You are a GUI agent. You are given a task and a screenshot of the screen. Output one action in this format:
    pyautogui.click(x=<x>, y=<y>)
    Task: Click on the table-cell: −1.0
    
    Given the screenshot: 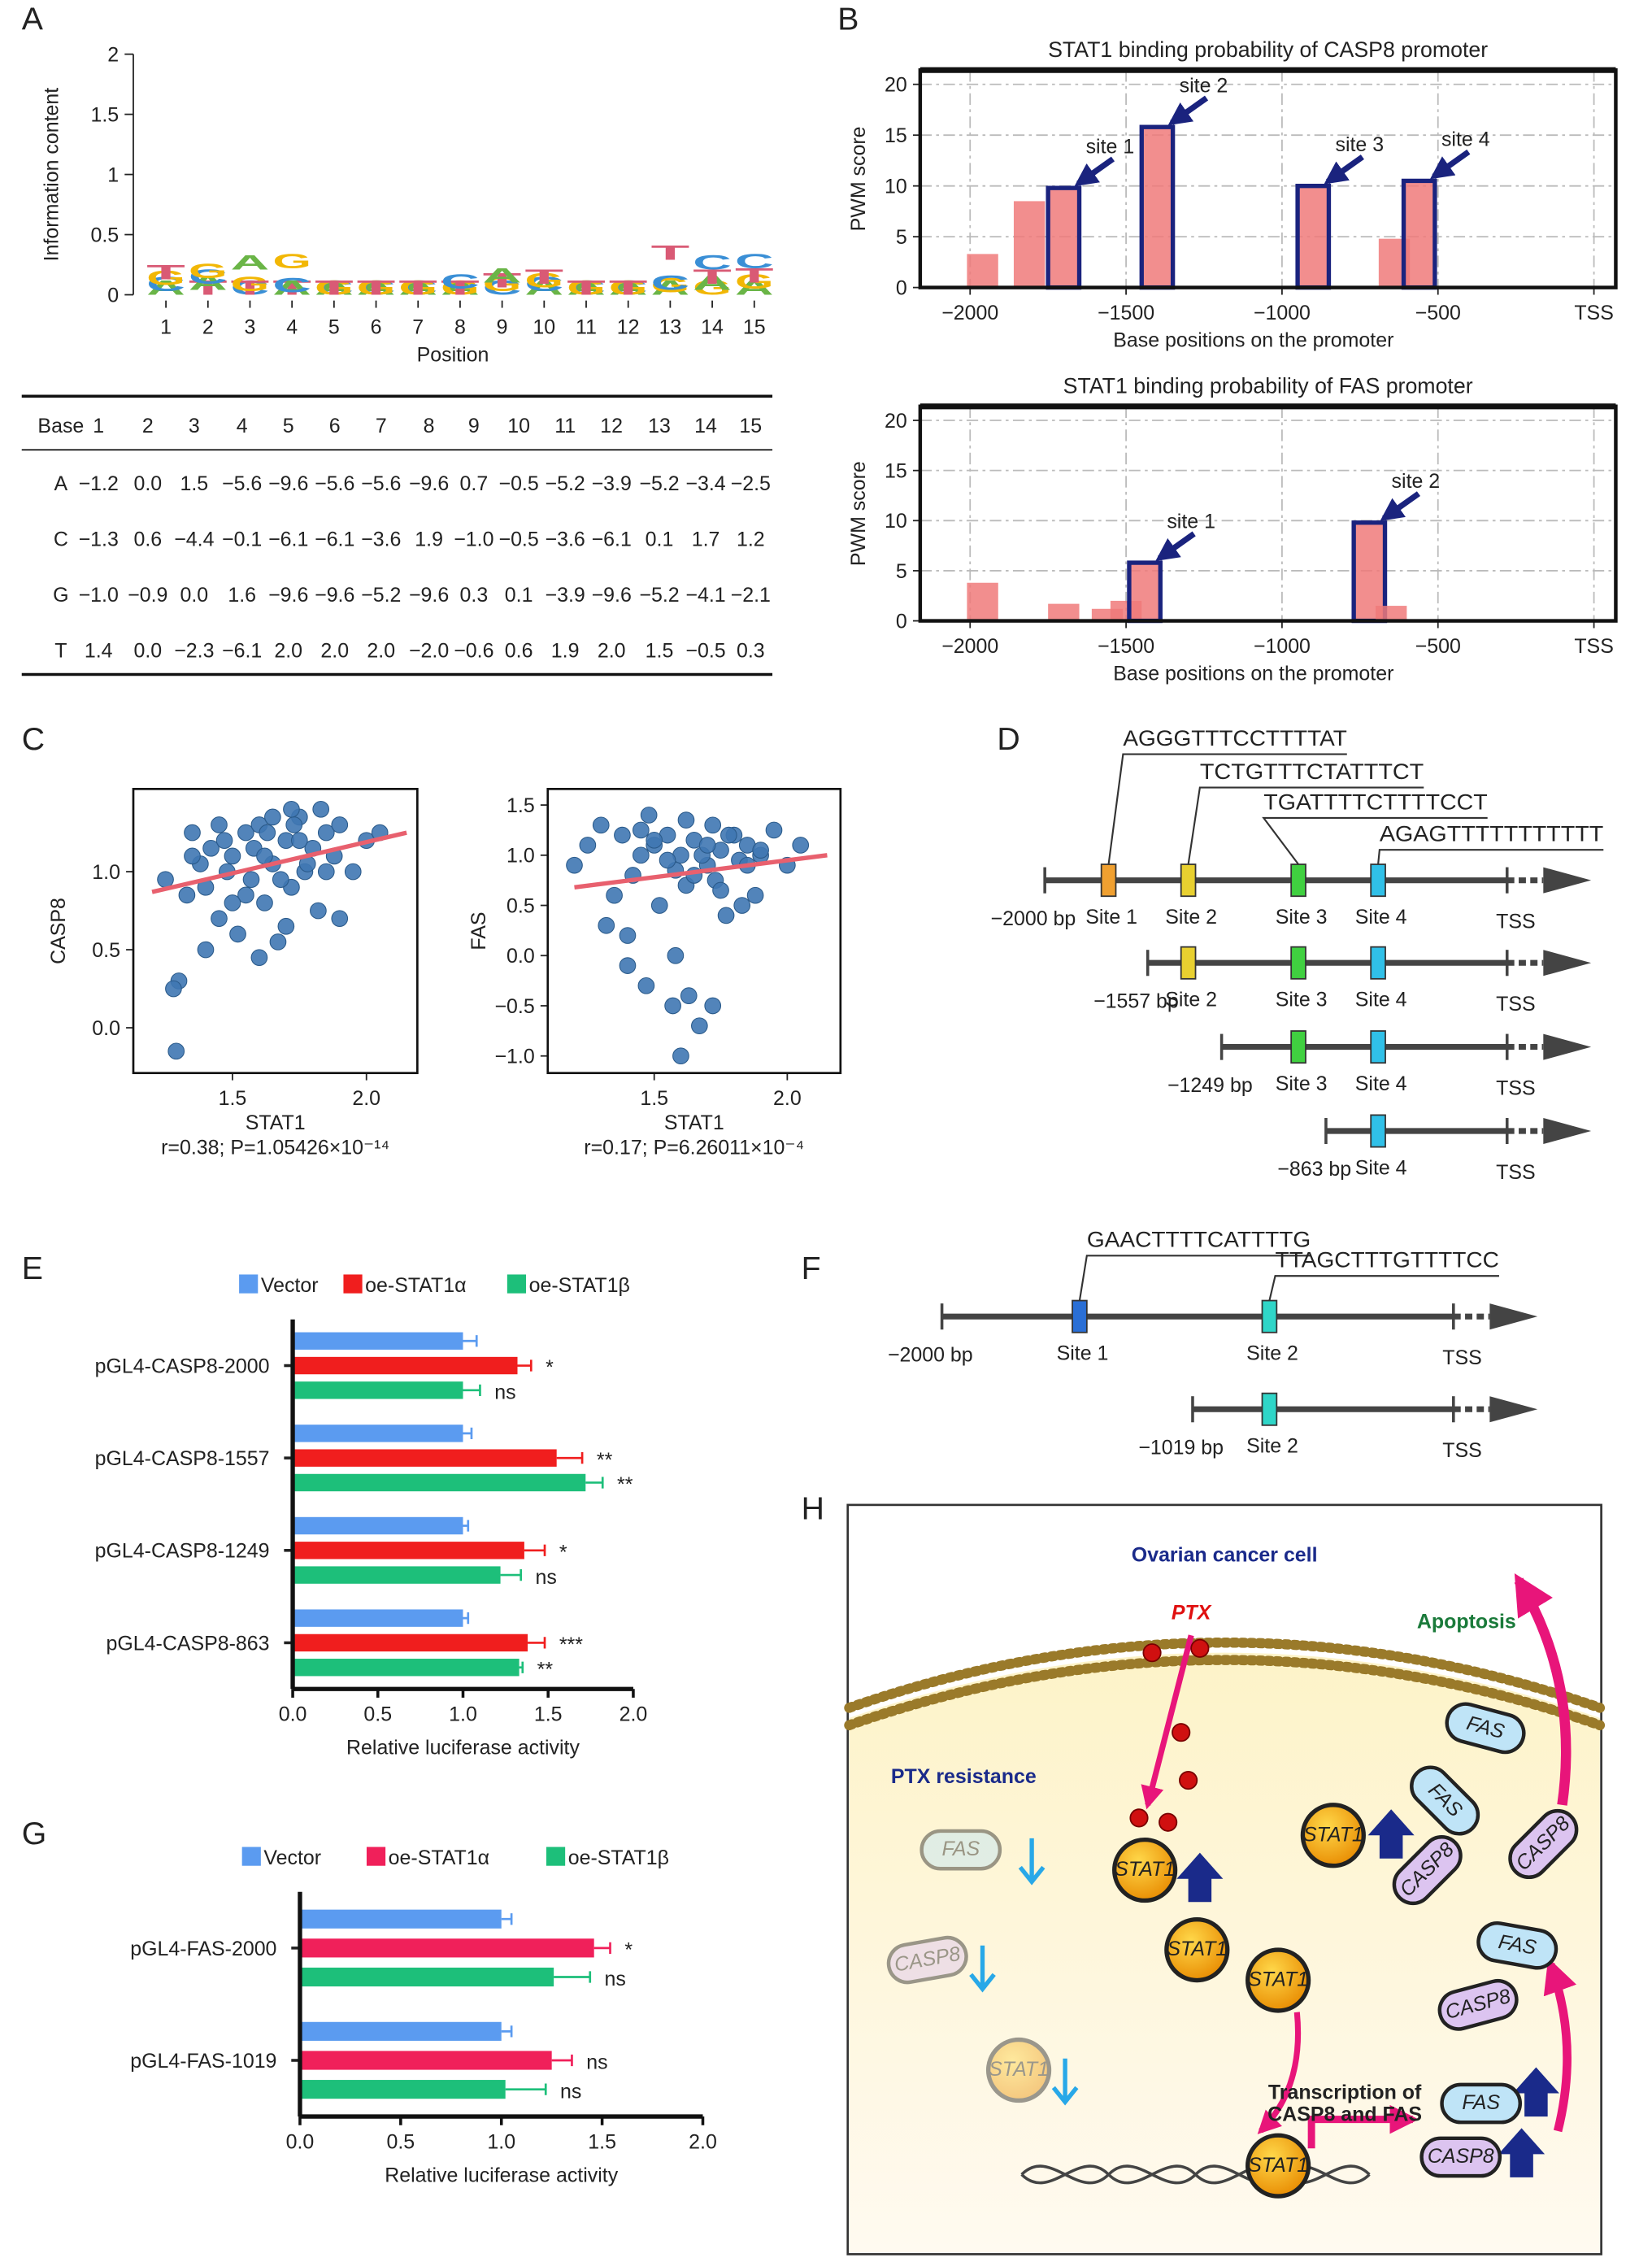 What is the action you would take?
    pyautogui.click(x=473, y=540)
    